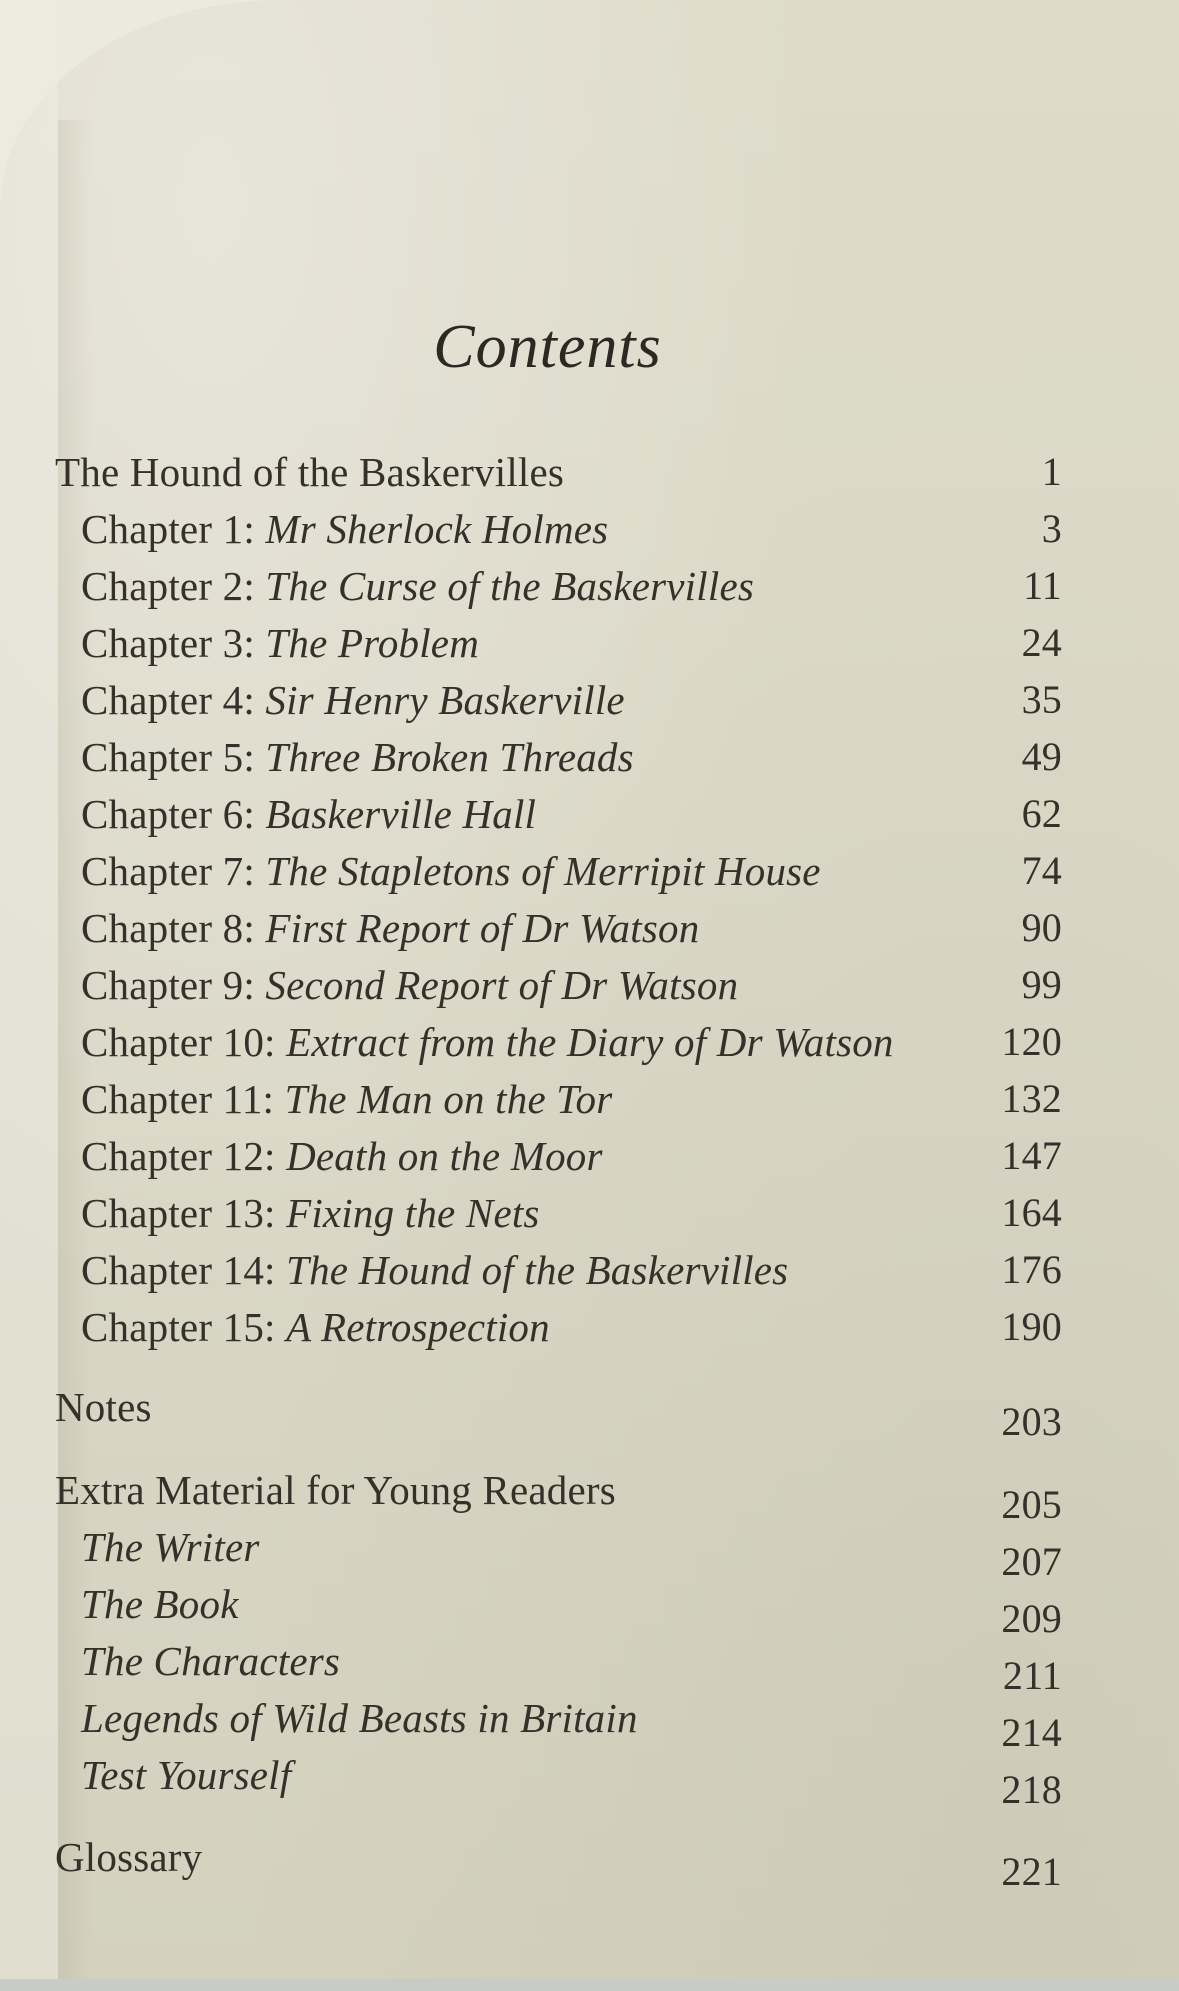 The image size is (1179, 1991). I want to click on chapter-number-prefix: Chapter 13:, so click(184, 1212).